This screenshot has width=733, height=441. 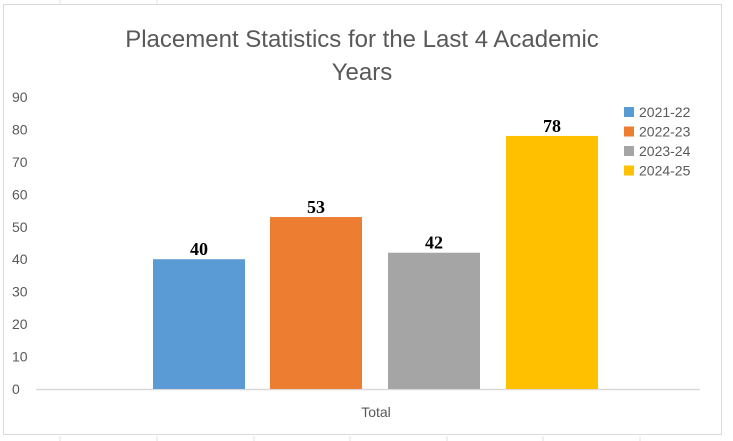 I want to click on y-tick-label: 60, so click(x=20, y=194).